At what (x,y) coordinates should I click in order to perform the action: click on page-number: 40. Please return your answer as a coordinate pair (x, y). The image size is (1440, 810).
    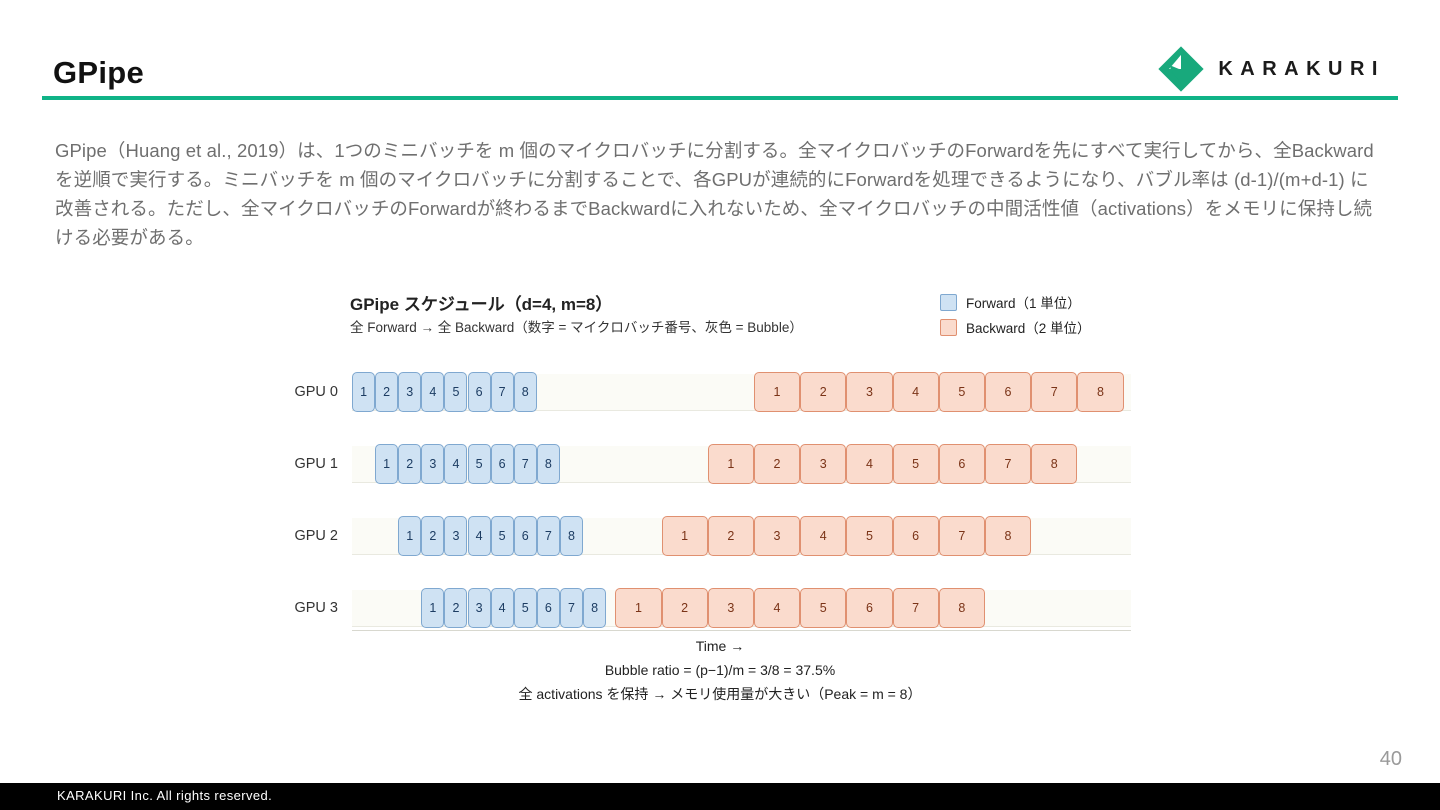
    Looking at the image, I should click on (1390, 759).